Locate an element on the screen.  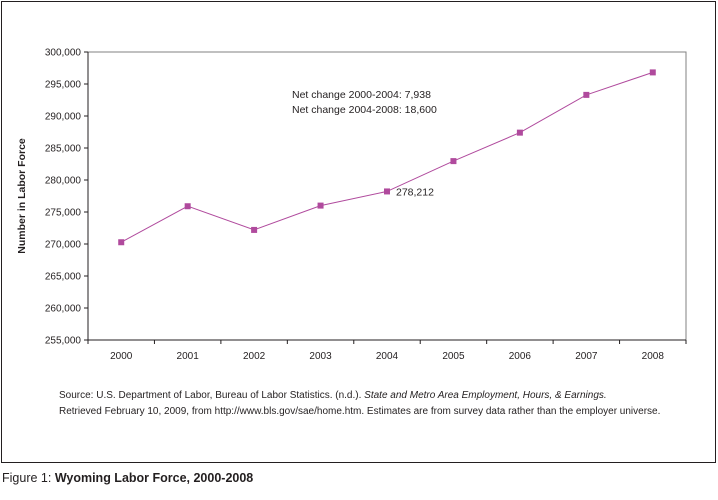
x-tick-label: 2004 is located at coordinates (387, 356).